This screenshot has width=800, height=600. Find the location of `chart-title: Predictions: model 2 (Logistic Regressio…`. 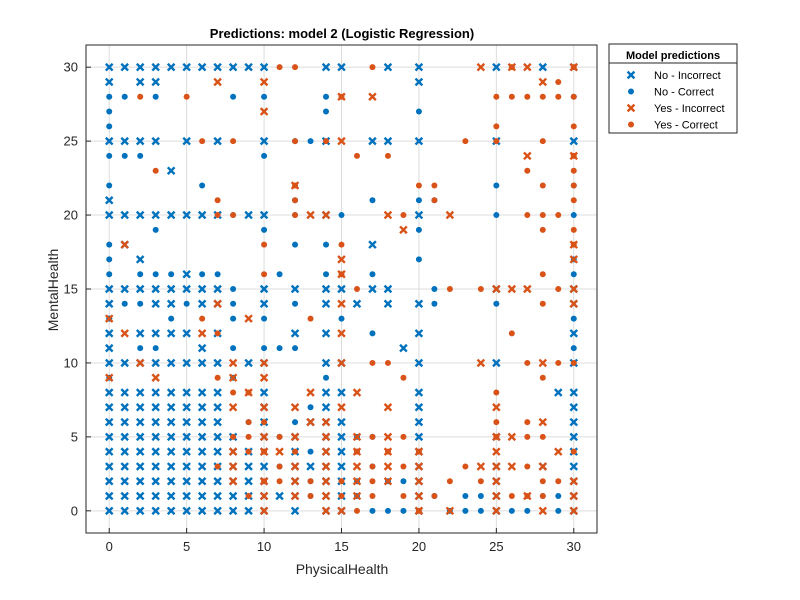

chart-title: Predictions: model 2 (Logistic Regressio… is located at coordinates (342, 33).